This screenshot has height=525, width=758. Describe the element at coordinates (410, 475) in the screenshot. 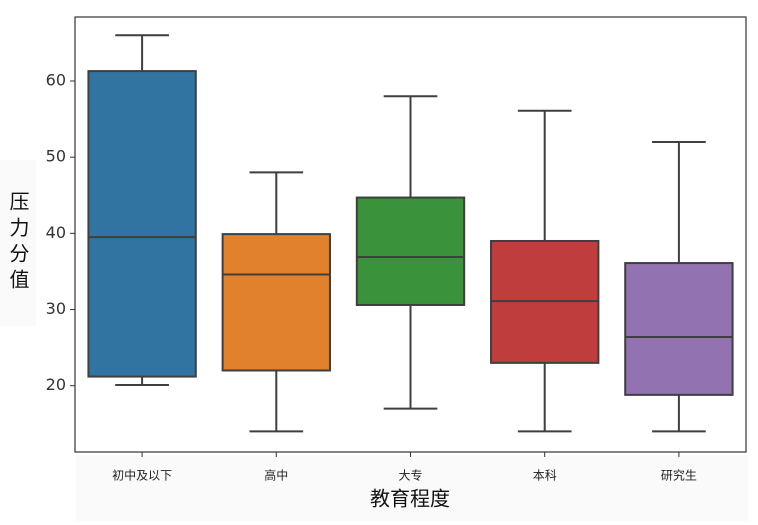

I see `x-tick-label: 大专` at that location.